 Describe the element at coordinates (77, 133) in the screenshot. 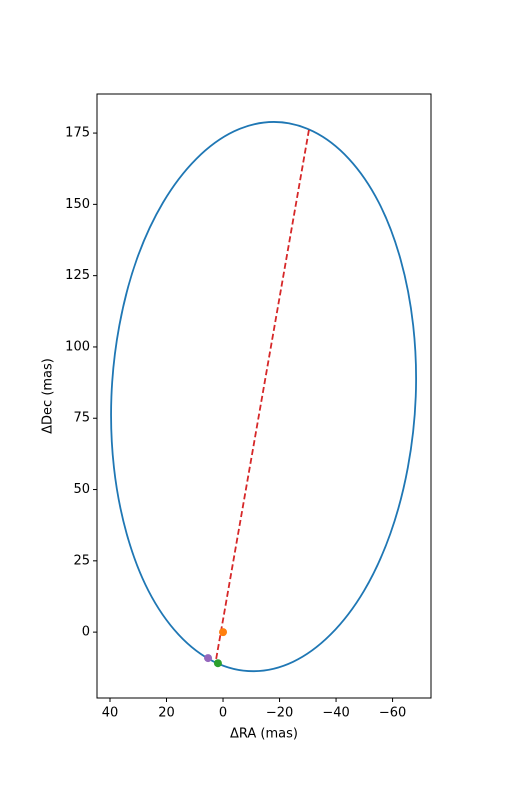

I see `y-tick-label: 175` at that location.